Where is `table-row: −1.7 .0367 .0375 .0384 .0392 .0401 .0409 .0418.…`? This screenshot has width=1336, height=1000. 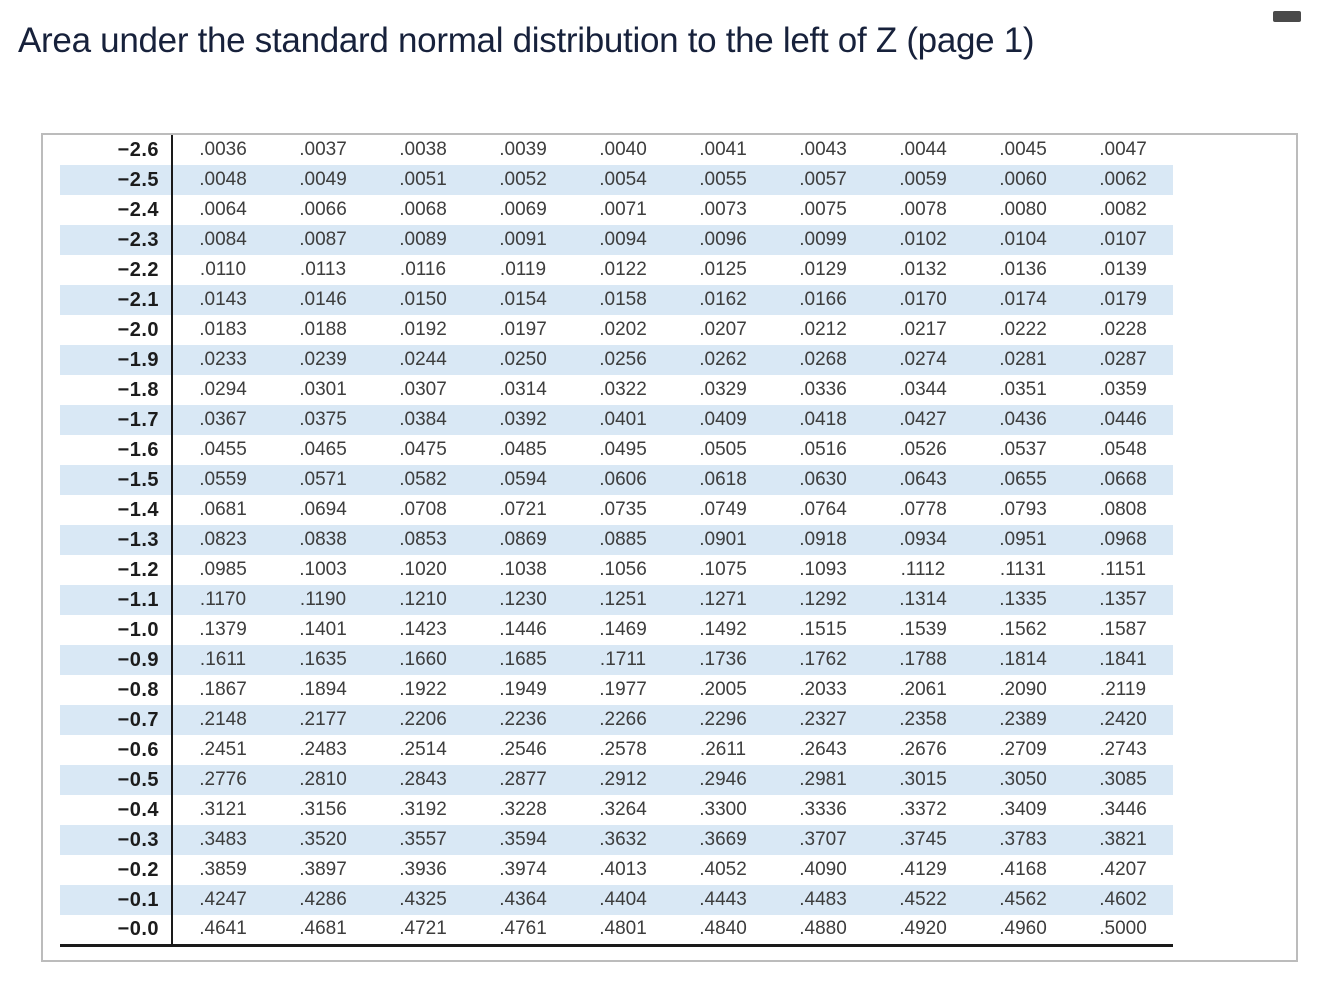 table-row: −1.7 .0367 .0375 .0384 .0392 .0401 .0409 .0418.… is located at coordinates (616, 420).